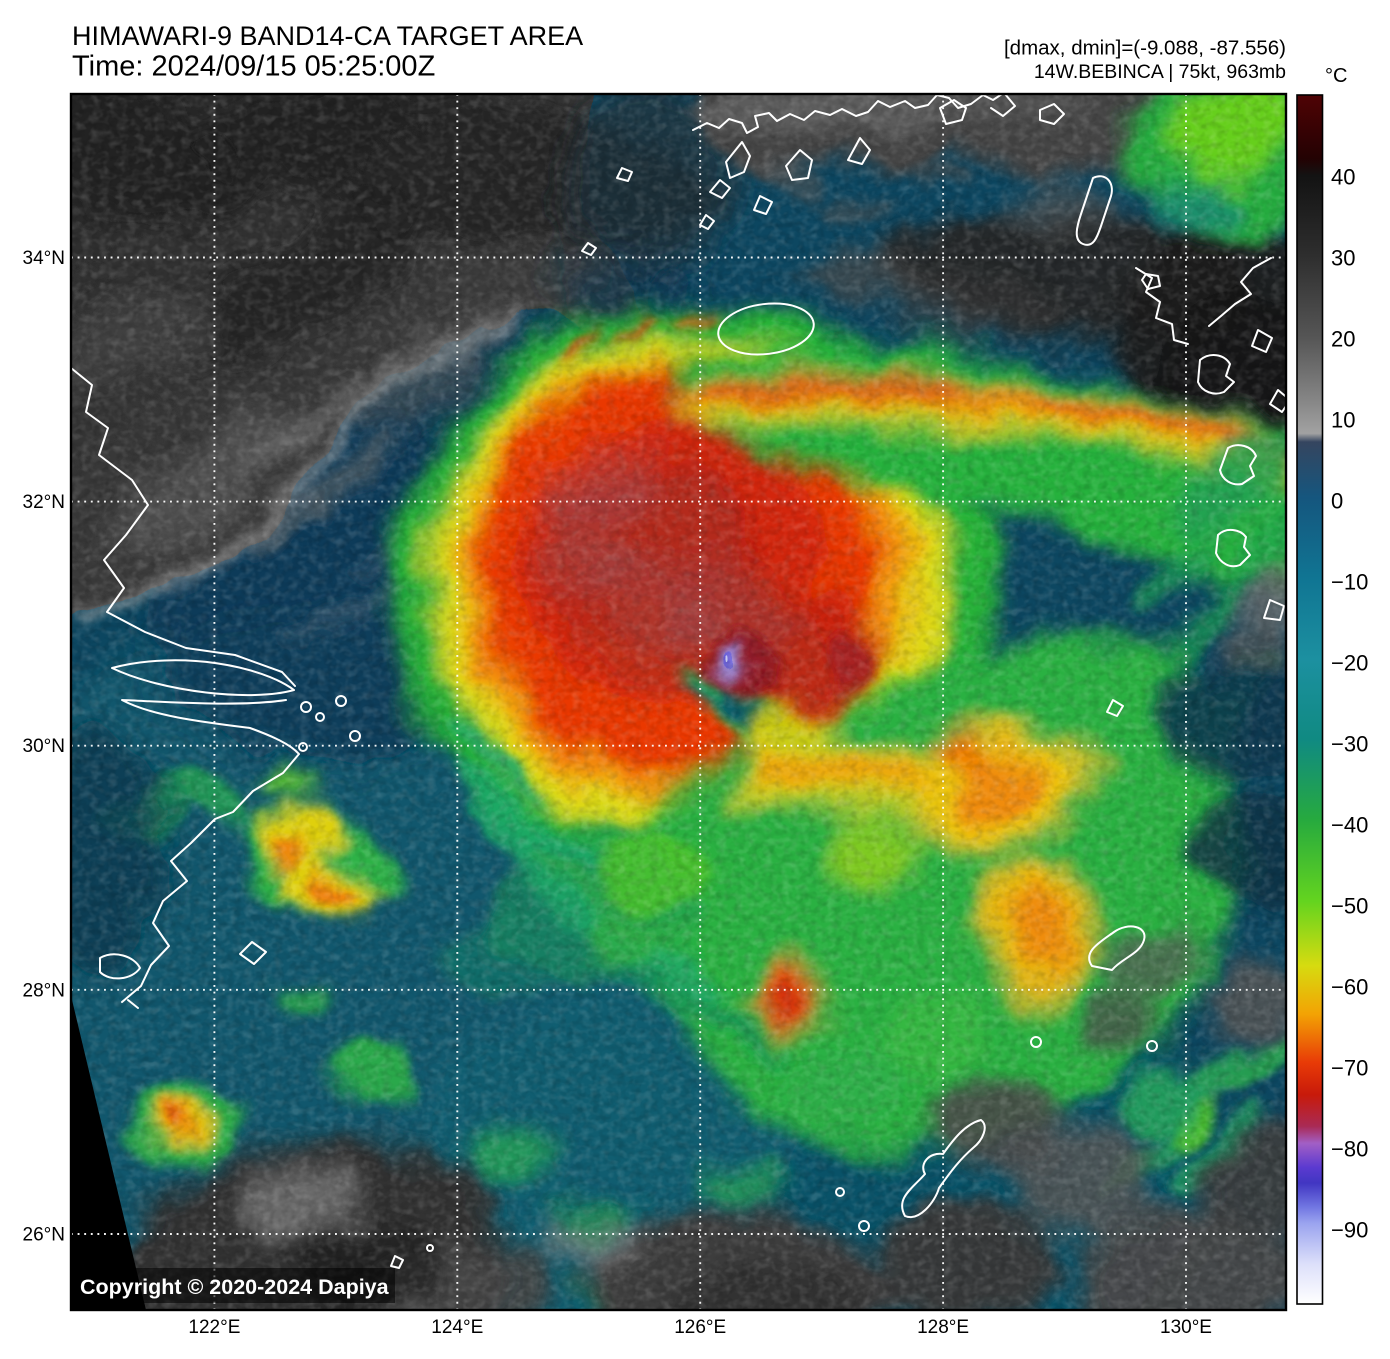  What do you see at coordinates (1349, 582) in the screenshot?
I see `svg-text: −10` at bounding box center [1349, 582].